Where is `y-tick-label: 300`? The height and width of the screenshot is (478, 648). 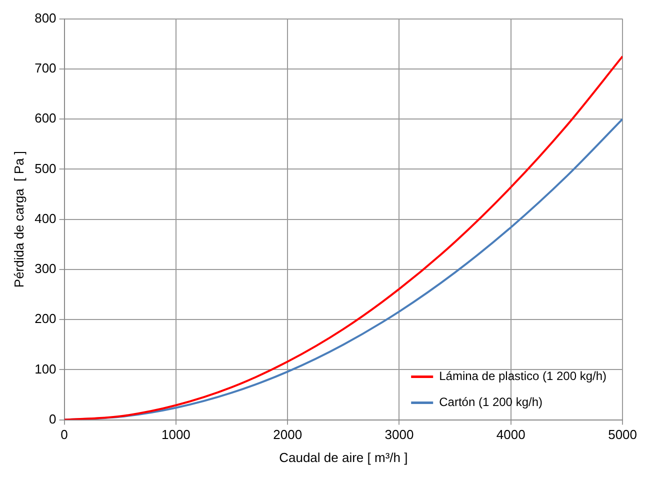 y-tick-label: 300 is located at coordinates (45, 268).